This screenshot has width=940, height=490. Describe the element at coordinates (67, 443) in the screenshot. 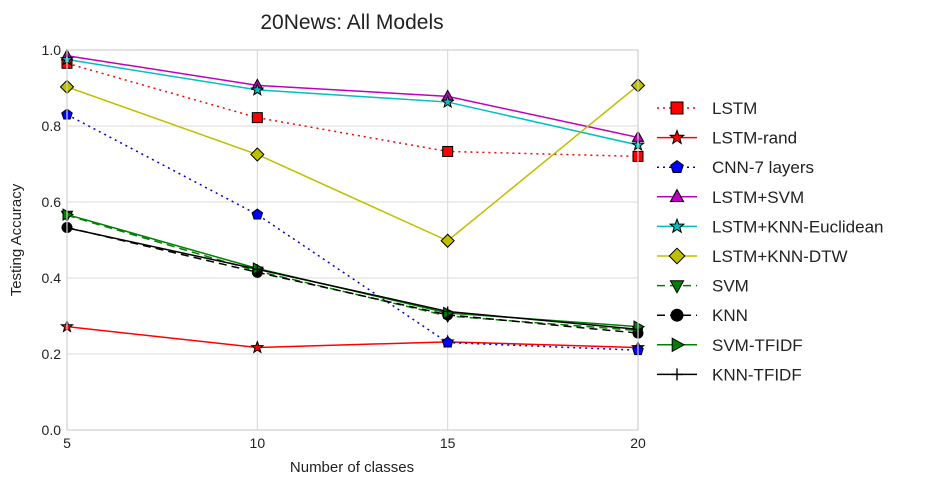

I see `x-tick-label: 5` at that location.